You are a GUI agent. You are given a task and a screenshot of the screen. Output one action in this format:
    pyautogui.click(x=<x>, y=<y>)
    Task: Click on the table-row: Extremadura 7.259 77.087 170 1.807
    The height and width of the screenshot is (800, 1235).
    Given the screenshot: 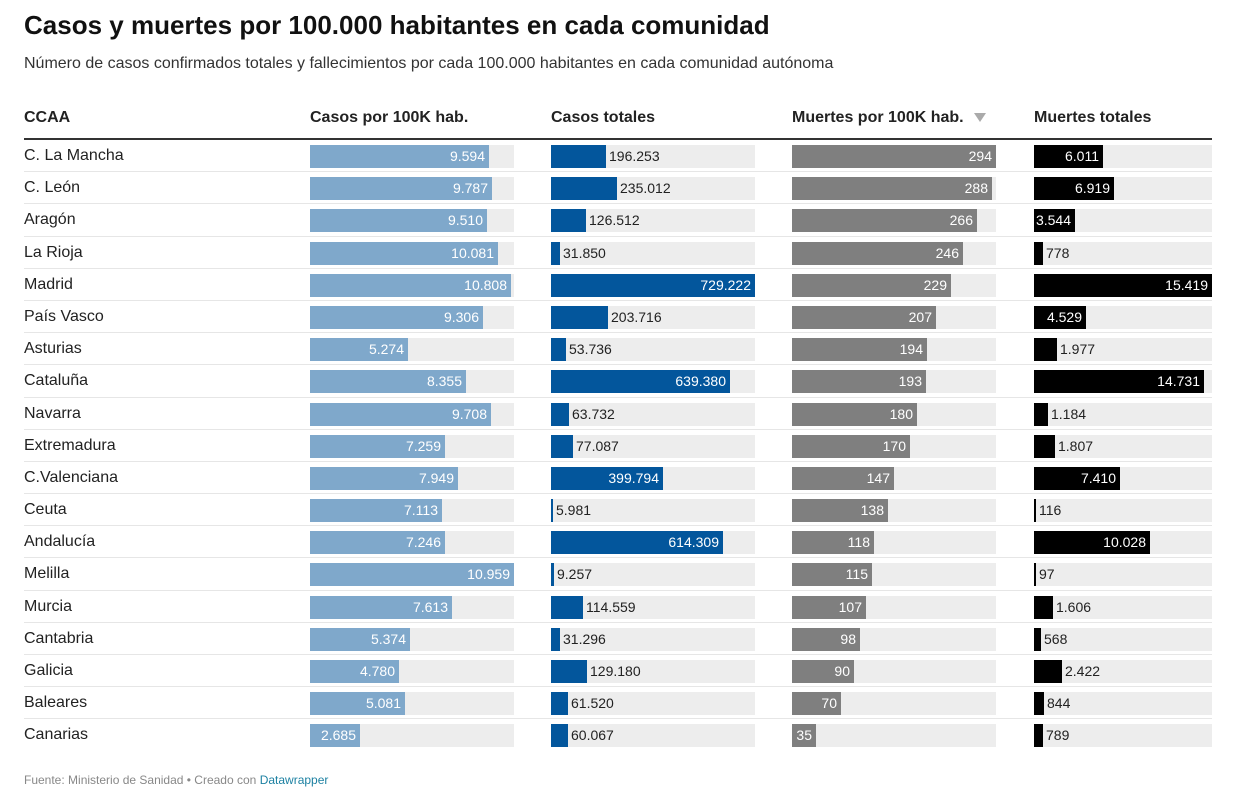 What is the action you would take?
    pyautogui.click(x=618, y=446)
    